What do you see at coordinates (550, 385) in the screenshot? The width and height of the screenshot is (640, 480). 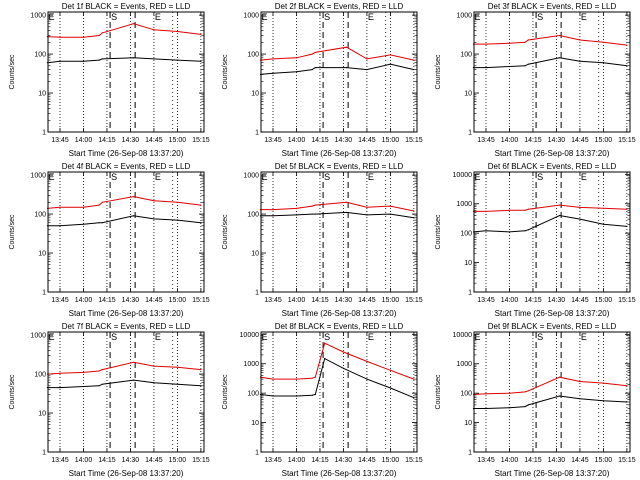 I see `series-line-lld` at bounding box center [550, 385].